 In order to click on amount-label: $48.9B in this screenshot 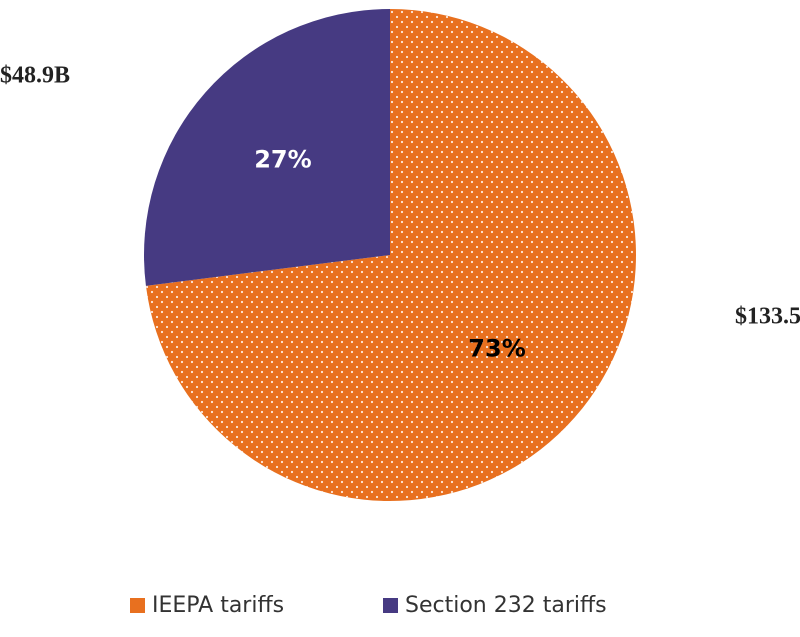, I will do `click(35, 76)`.